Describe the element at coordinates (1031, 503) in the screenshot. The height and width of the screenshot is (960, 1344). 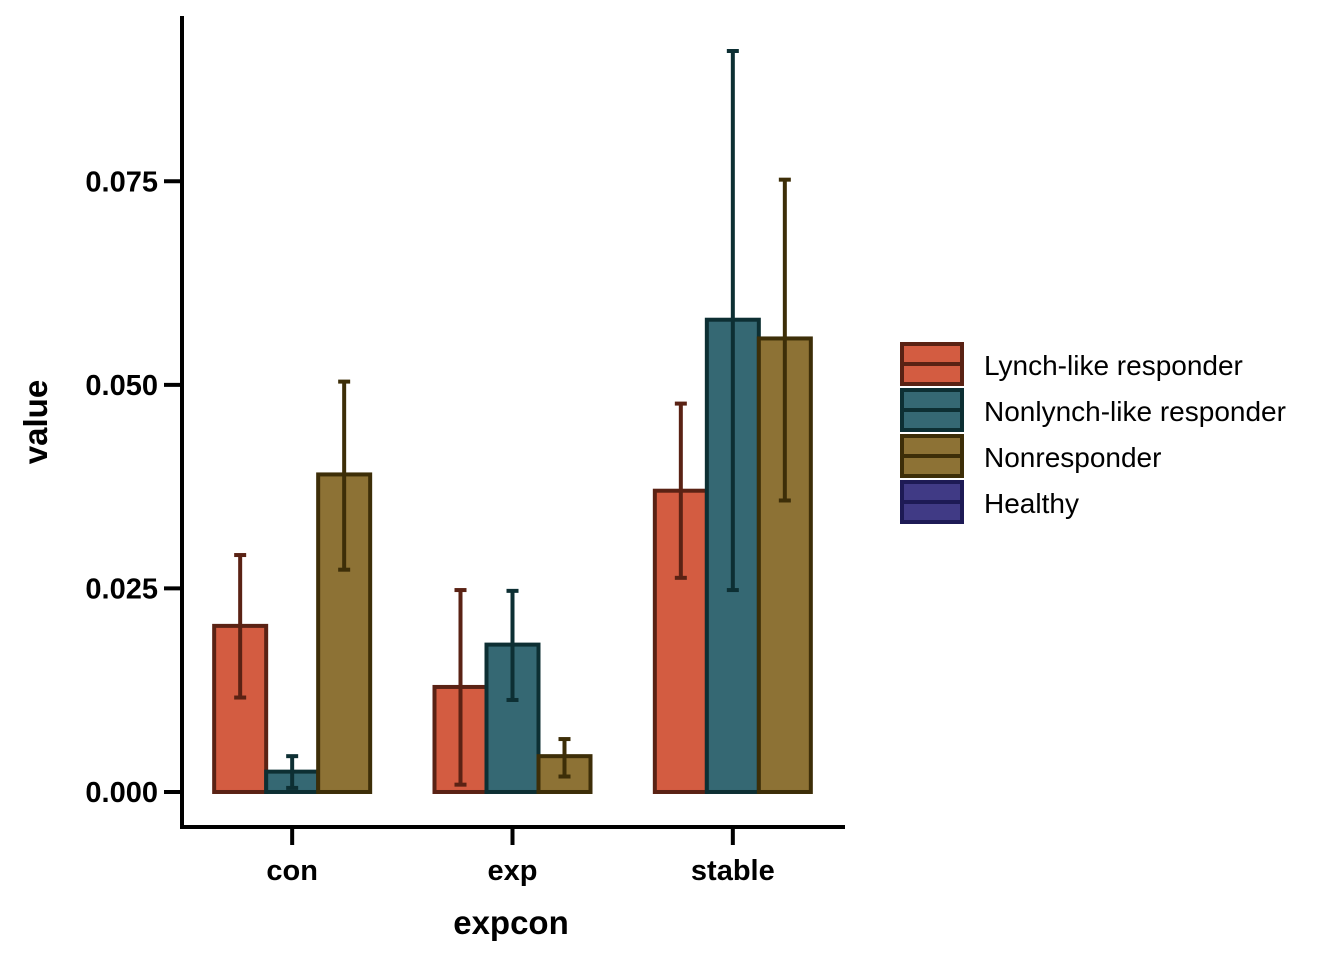
I see `legend-label: Healthy` at that location.